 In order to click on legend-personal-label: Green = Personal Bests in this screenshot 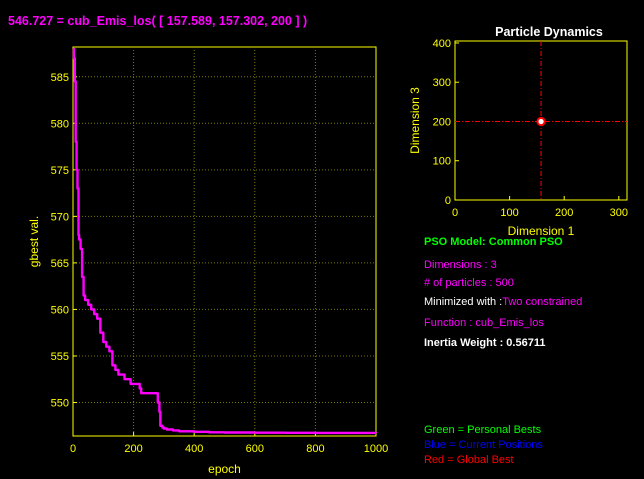, I will do `click(483, 430)`.